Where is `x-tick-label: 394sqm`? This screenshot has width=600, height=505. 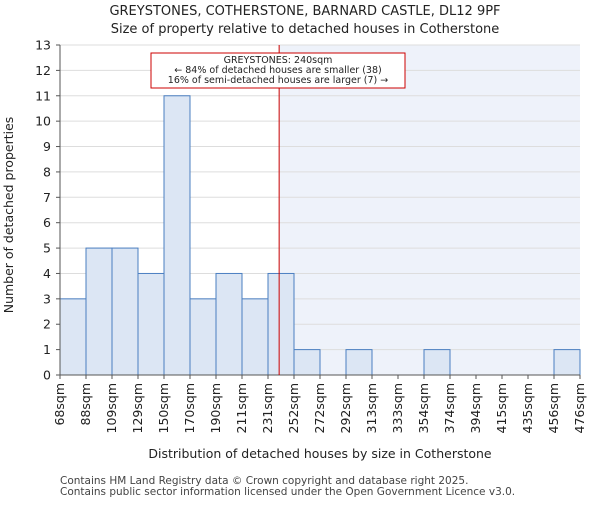
x-tick-label: 394sqm is located at coordinates (475, 408).